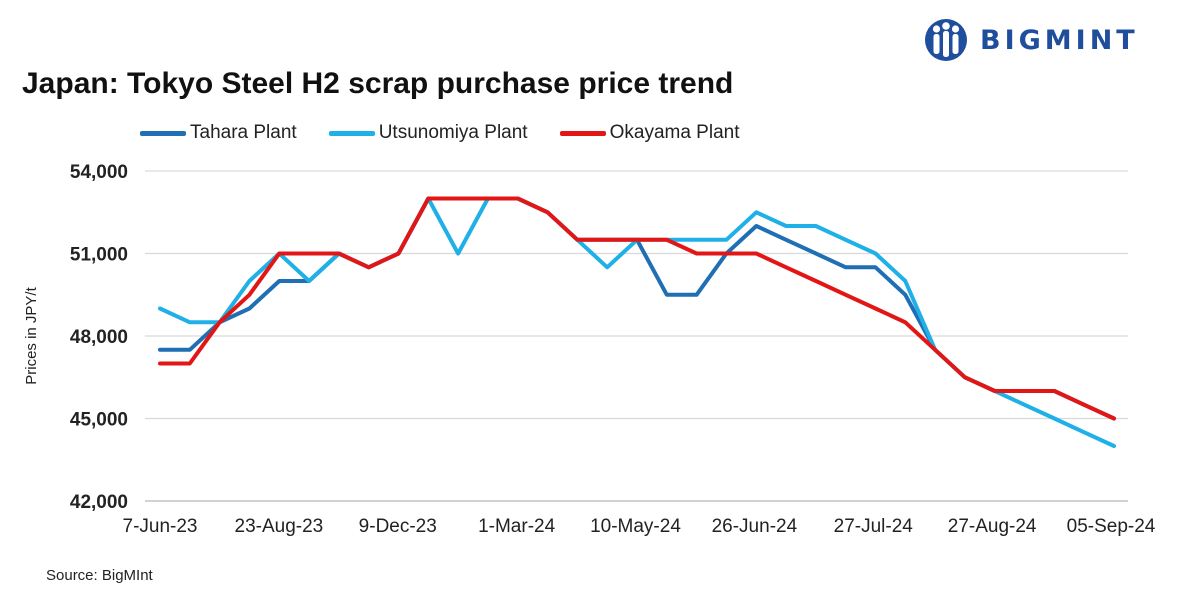 This screenshot has width=1181, height=591. What do you see at coordinates (99, 172) in the screenshot?
I see `y-tick-label: 54,000` at bounding box center [99, 172].